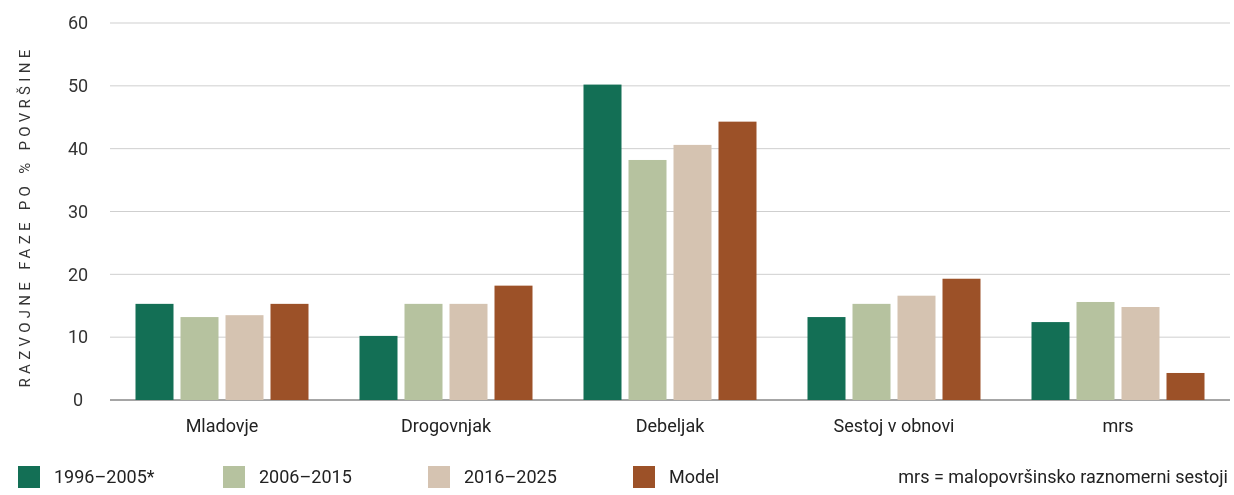 Image resolution: width=1234 pixels, height=495 pixels. What do you see at coordinates (104, 477) in the screenshot?
I see `legend-label: 1996–2005*` at bounding box center [104, 477].